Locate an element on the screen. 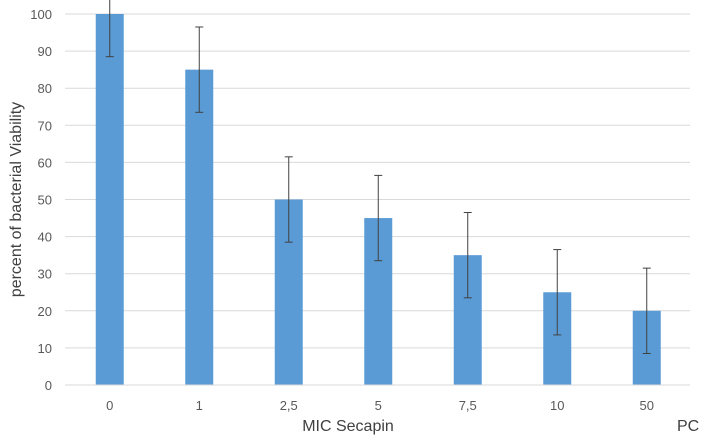  x-tick-label-50: 50 is located at coordinates (647, 405).